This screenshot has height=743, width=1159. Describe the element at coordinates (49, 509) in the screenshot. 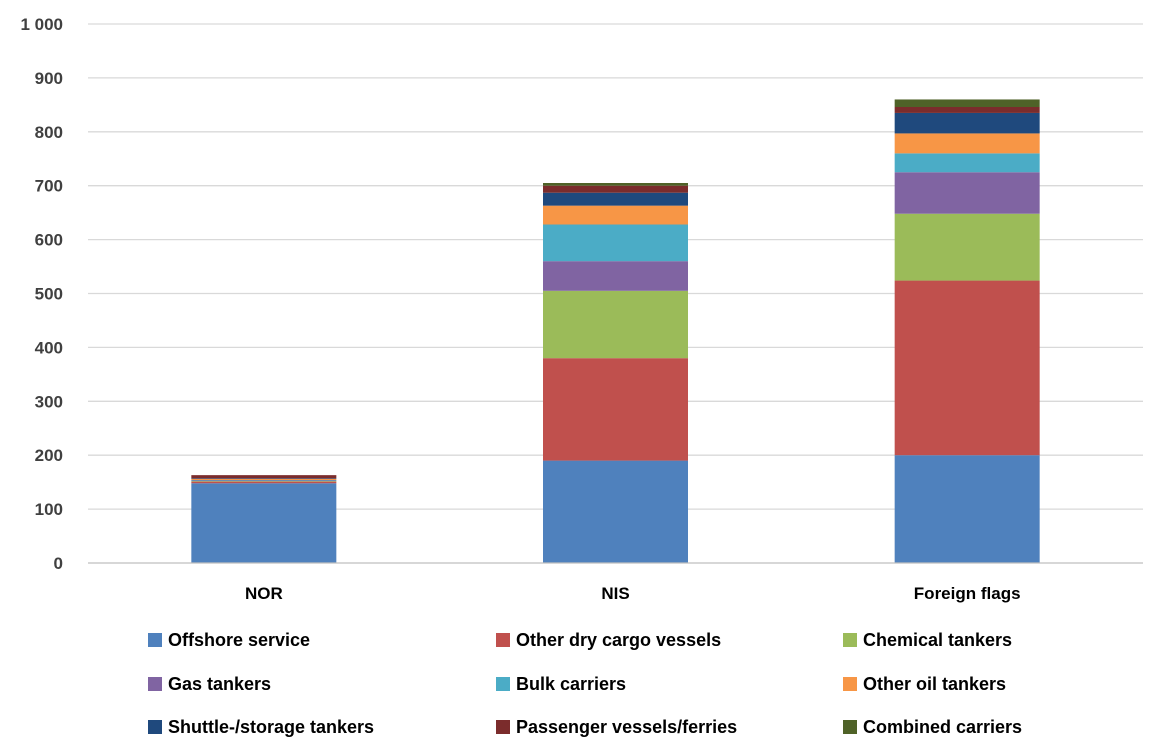

I see `y-tick-label: 100` at that location.